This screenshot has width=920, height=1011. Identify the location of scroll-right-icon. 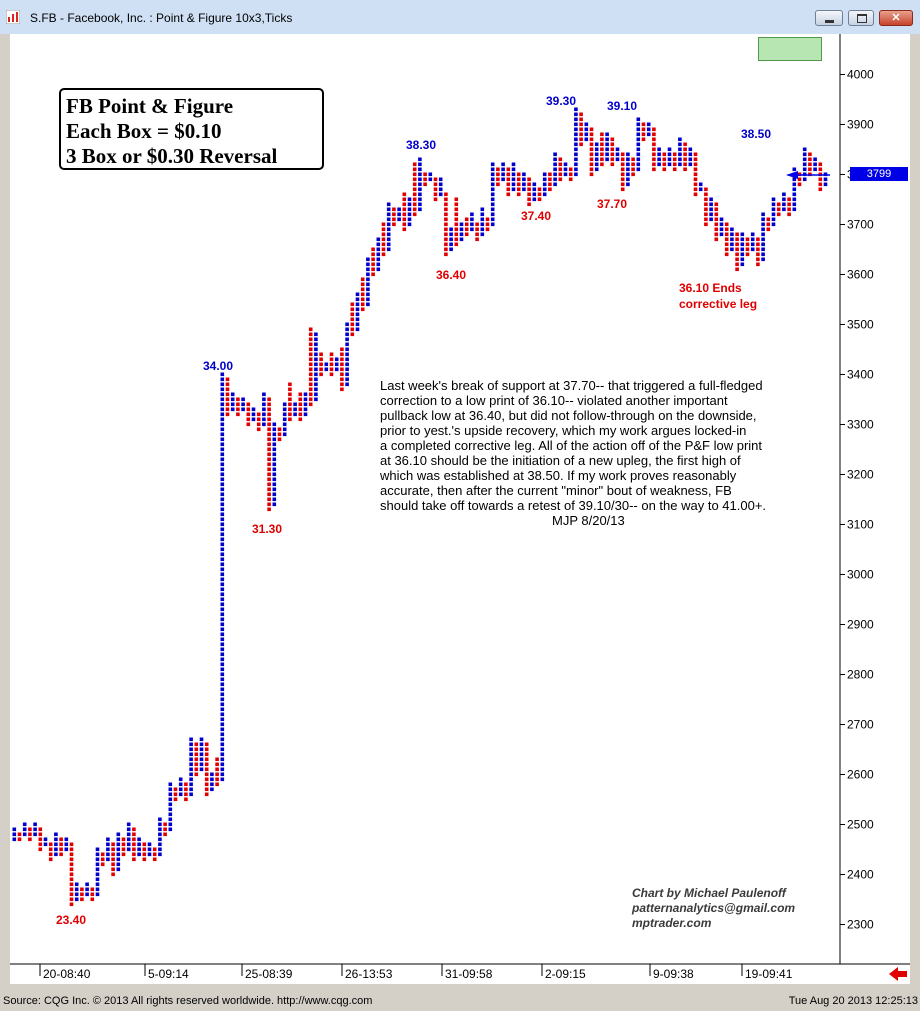
(898, 974).